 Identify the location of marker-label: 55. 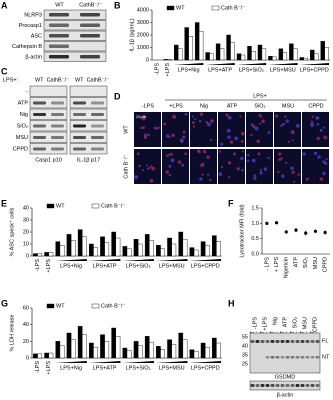
(245, 337).